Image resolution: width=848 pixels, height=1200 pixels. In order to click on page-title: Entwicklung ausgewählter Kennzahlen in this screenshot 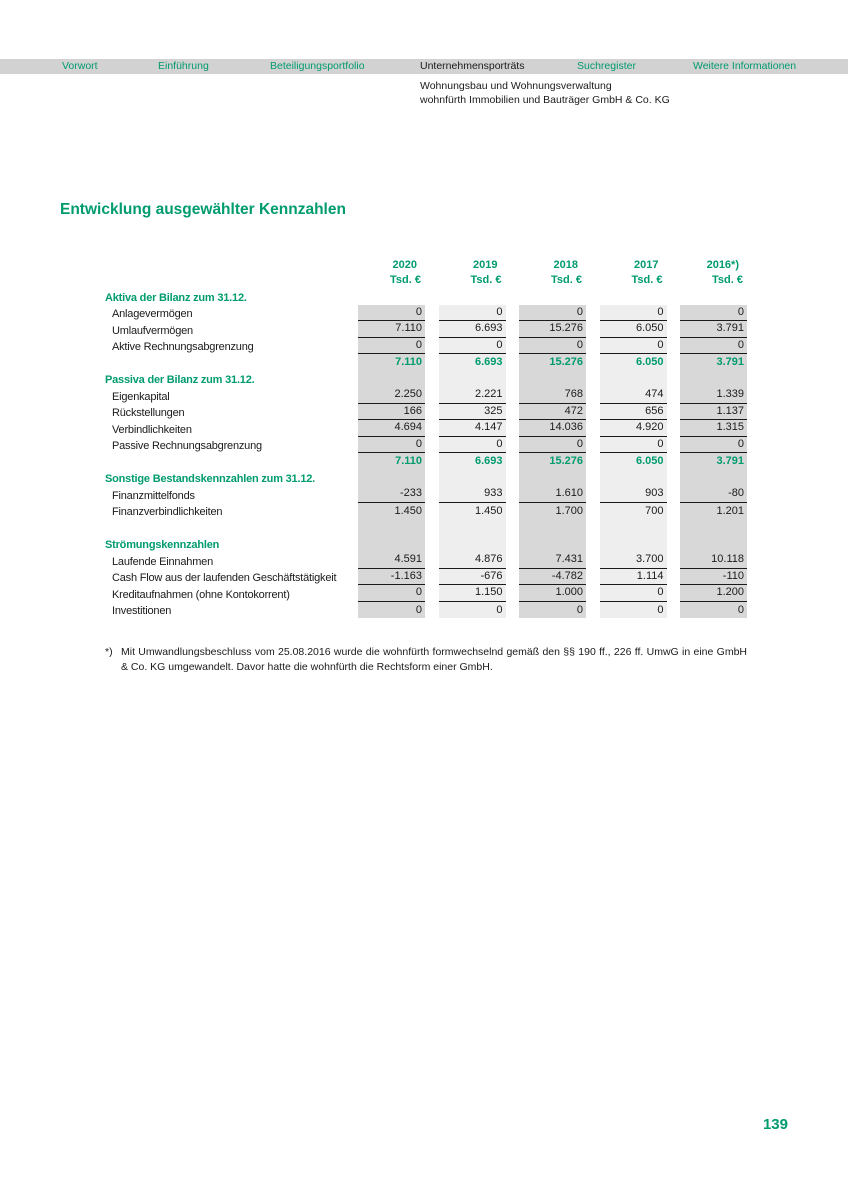, I will do `click(203, 209)`.